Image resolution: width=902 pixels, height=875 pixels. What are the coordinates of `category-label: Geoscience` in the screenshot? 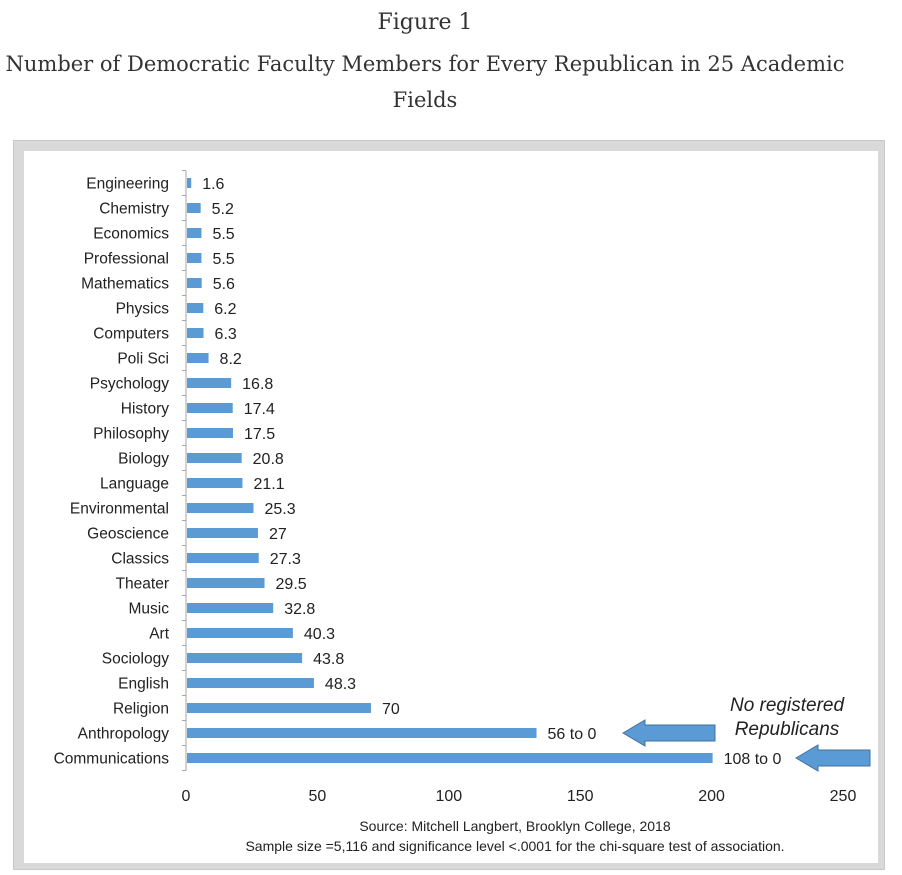 It's located at (128, 534).